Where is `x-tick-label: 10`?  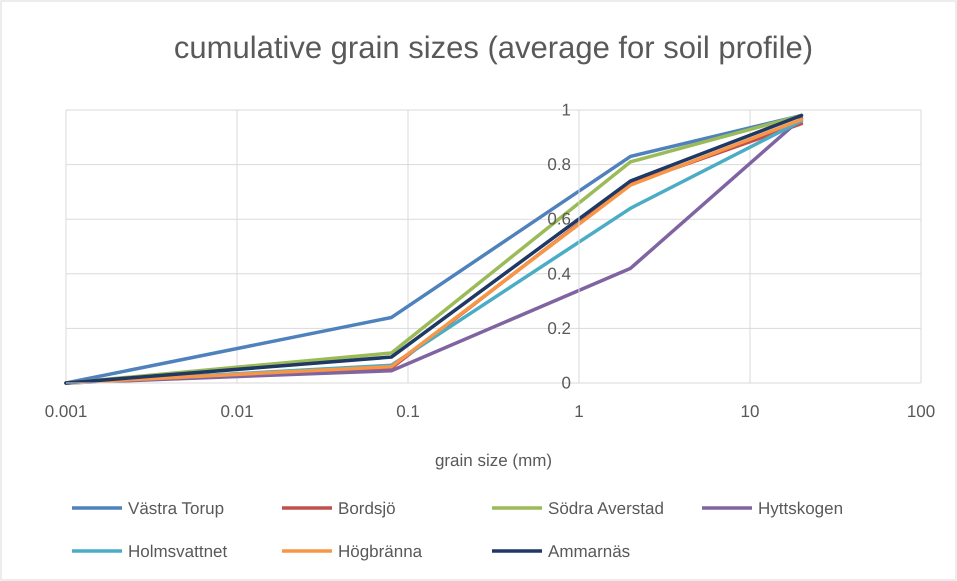 x-tick-label: 10 is located at coordinates (750, 412).